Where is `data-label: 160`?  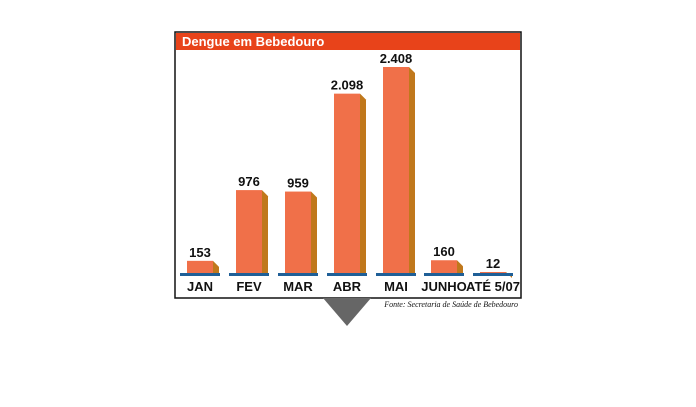 data-label: 160 is located at coordinates (444, 251).